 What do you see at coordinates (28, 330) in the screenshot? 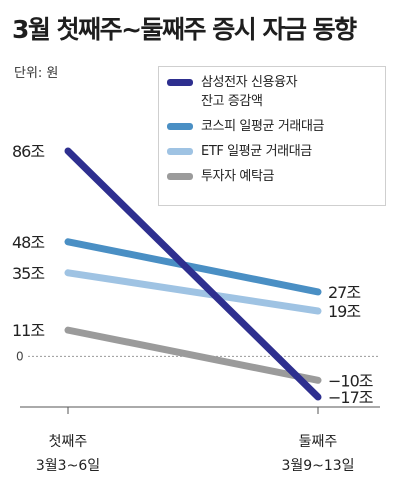
I see `value-label-start-investor-deposit: 11조` at bounding box center [28, 330].